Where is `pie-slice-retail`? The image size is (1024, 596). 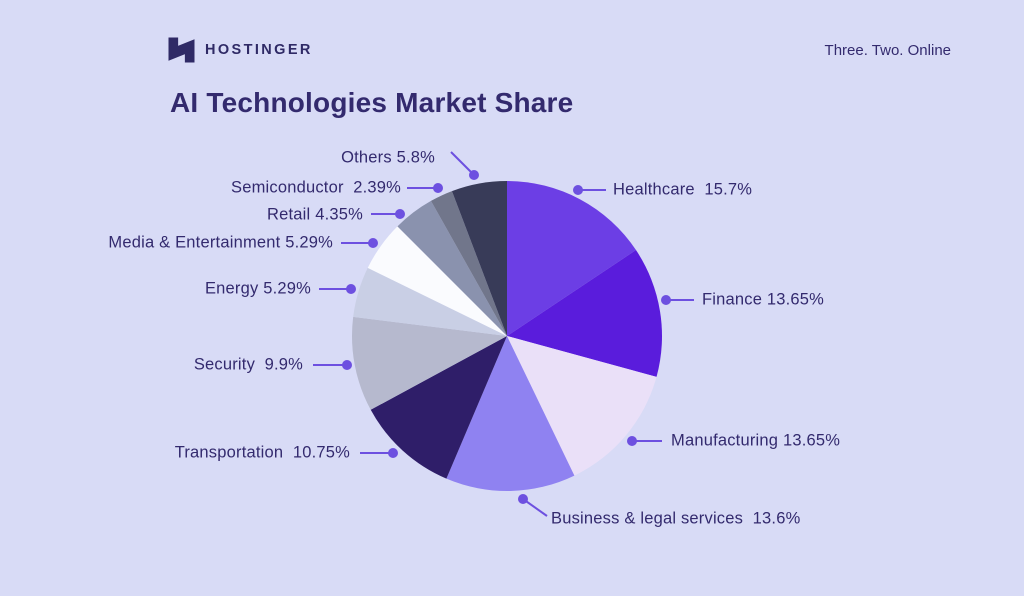 pie-slice-retail is located at coordinates (452, 268).